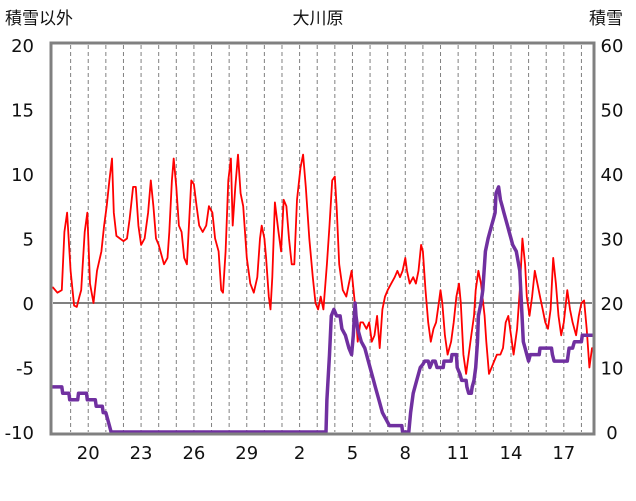 The image size is (636, 501). I want to click on left-tick-label: 20, so click(22, 46).